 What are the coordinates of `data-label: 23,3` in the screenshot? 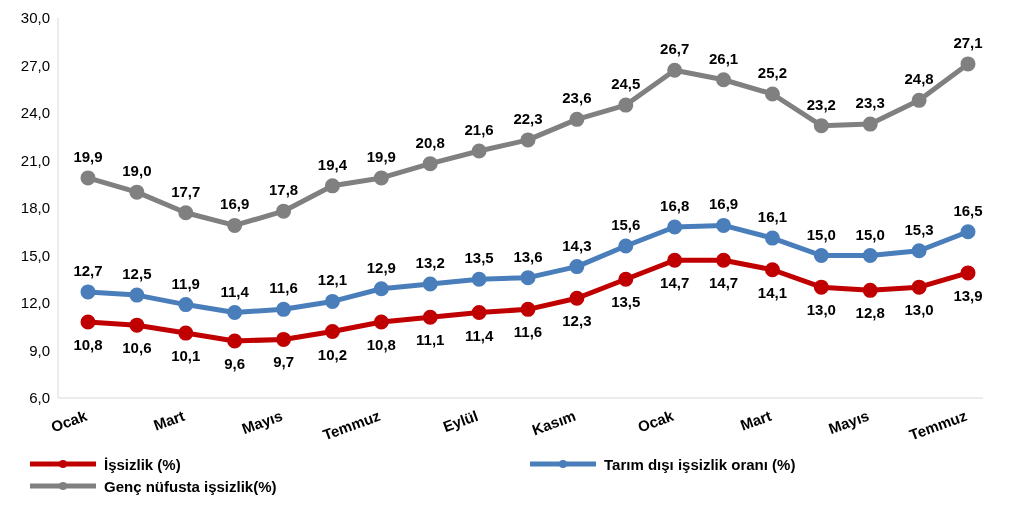 It's located at (870, 103).